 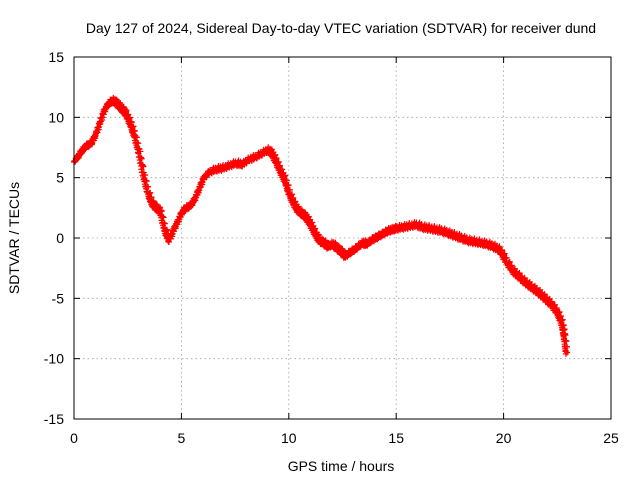 I want to click on y-tick-label: -15, so click(x=54, y=419).